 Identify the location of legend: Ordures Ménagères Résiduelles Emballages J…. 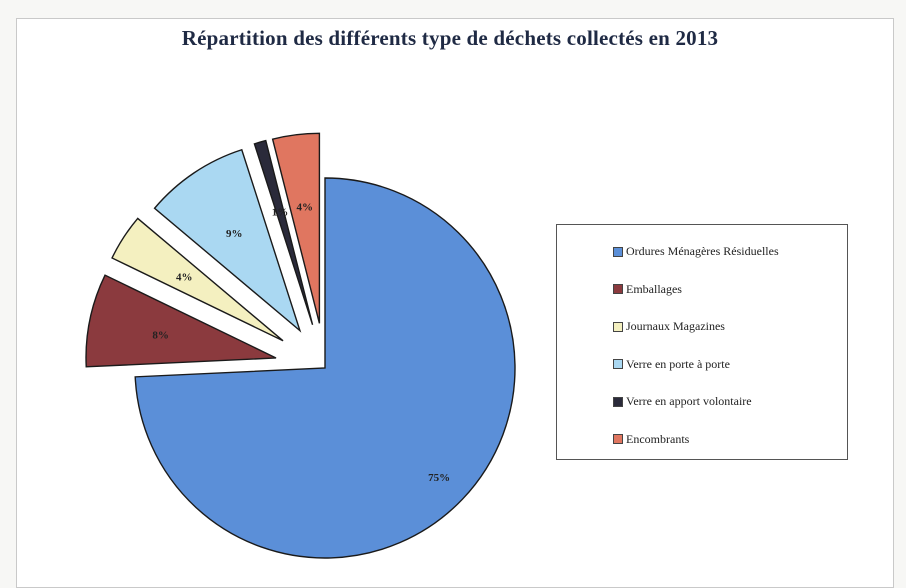
(702, 342).